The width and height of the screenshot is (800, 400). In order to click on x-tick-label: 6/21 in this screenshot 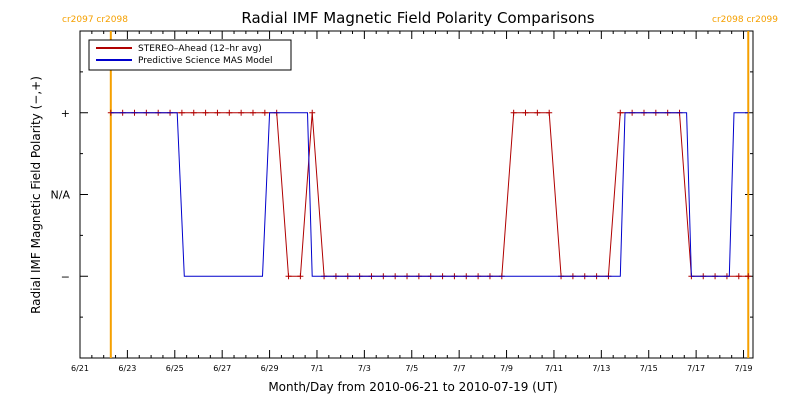, I will do `click(80, 368)`.